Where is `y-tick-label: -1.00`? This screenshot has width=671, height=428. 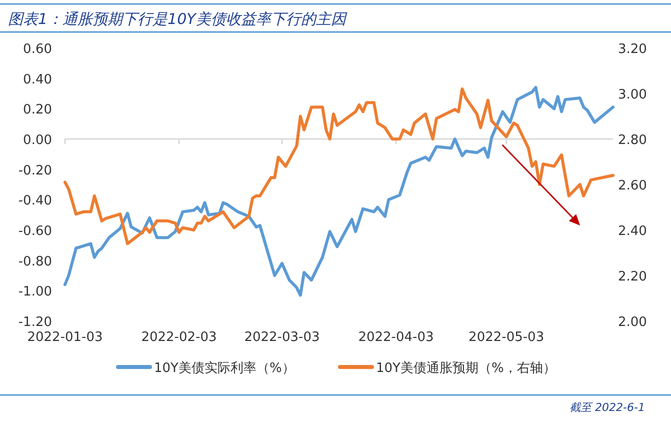 y-tick-label: -1.00 is located at coordinates (35, 292).